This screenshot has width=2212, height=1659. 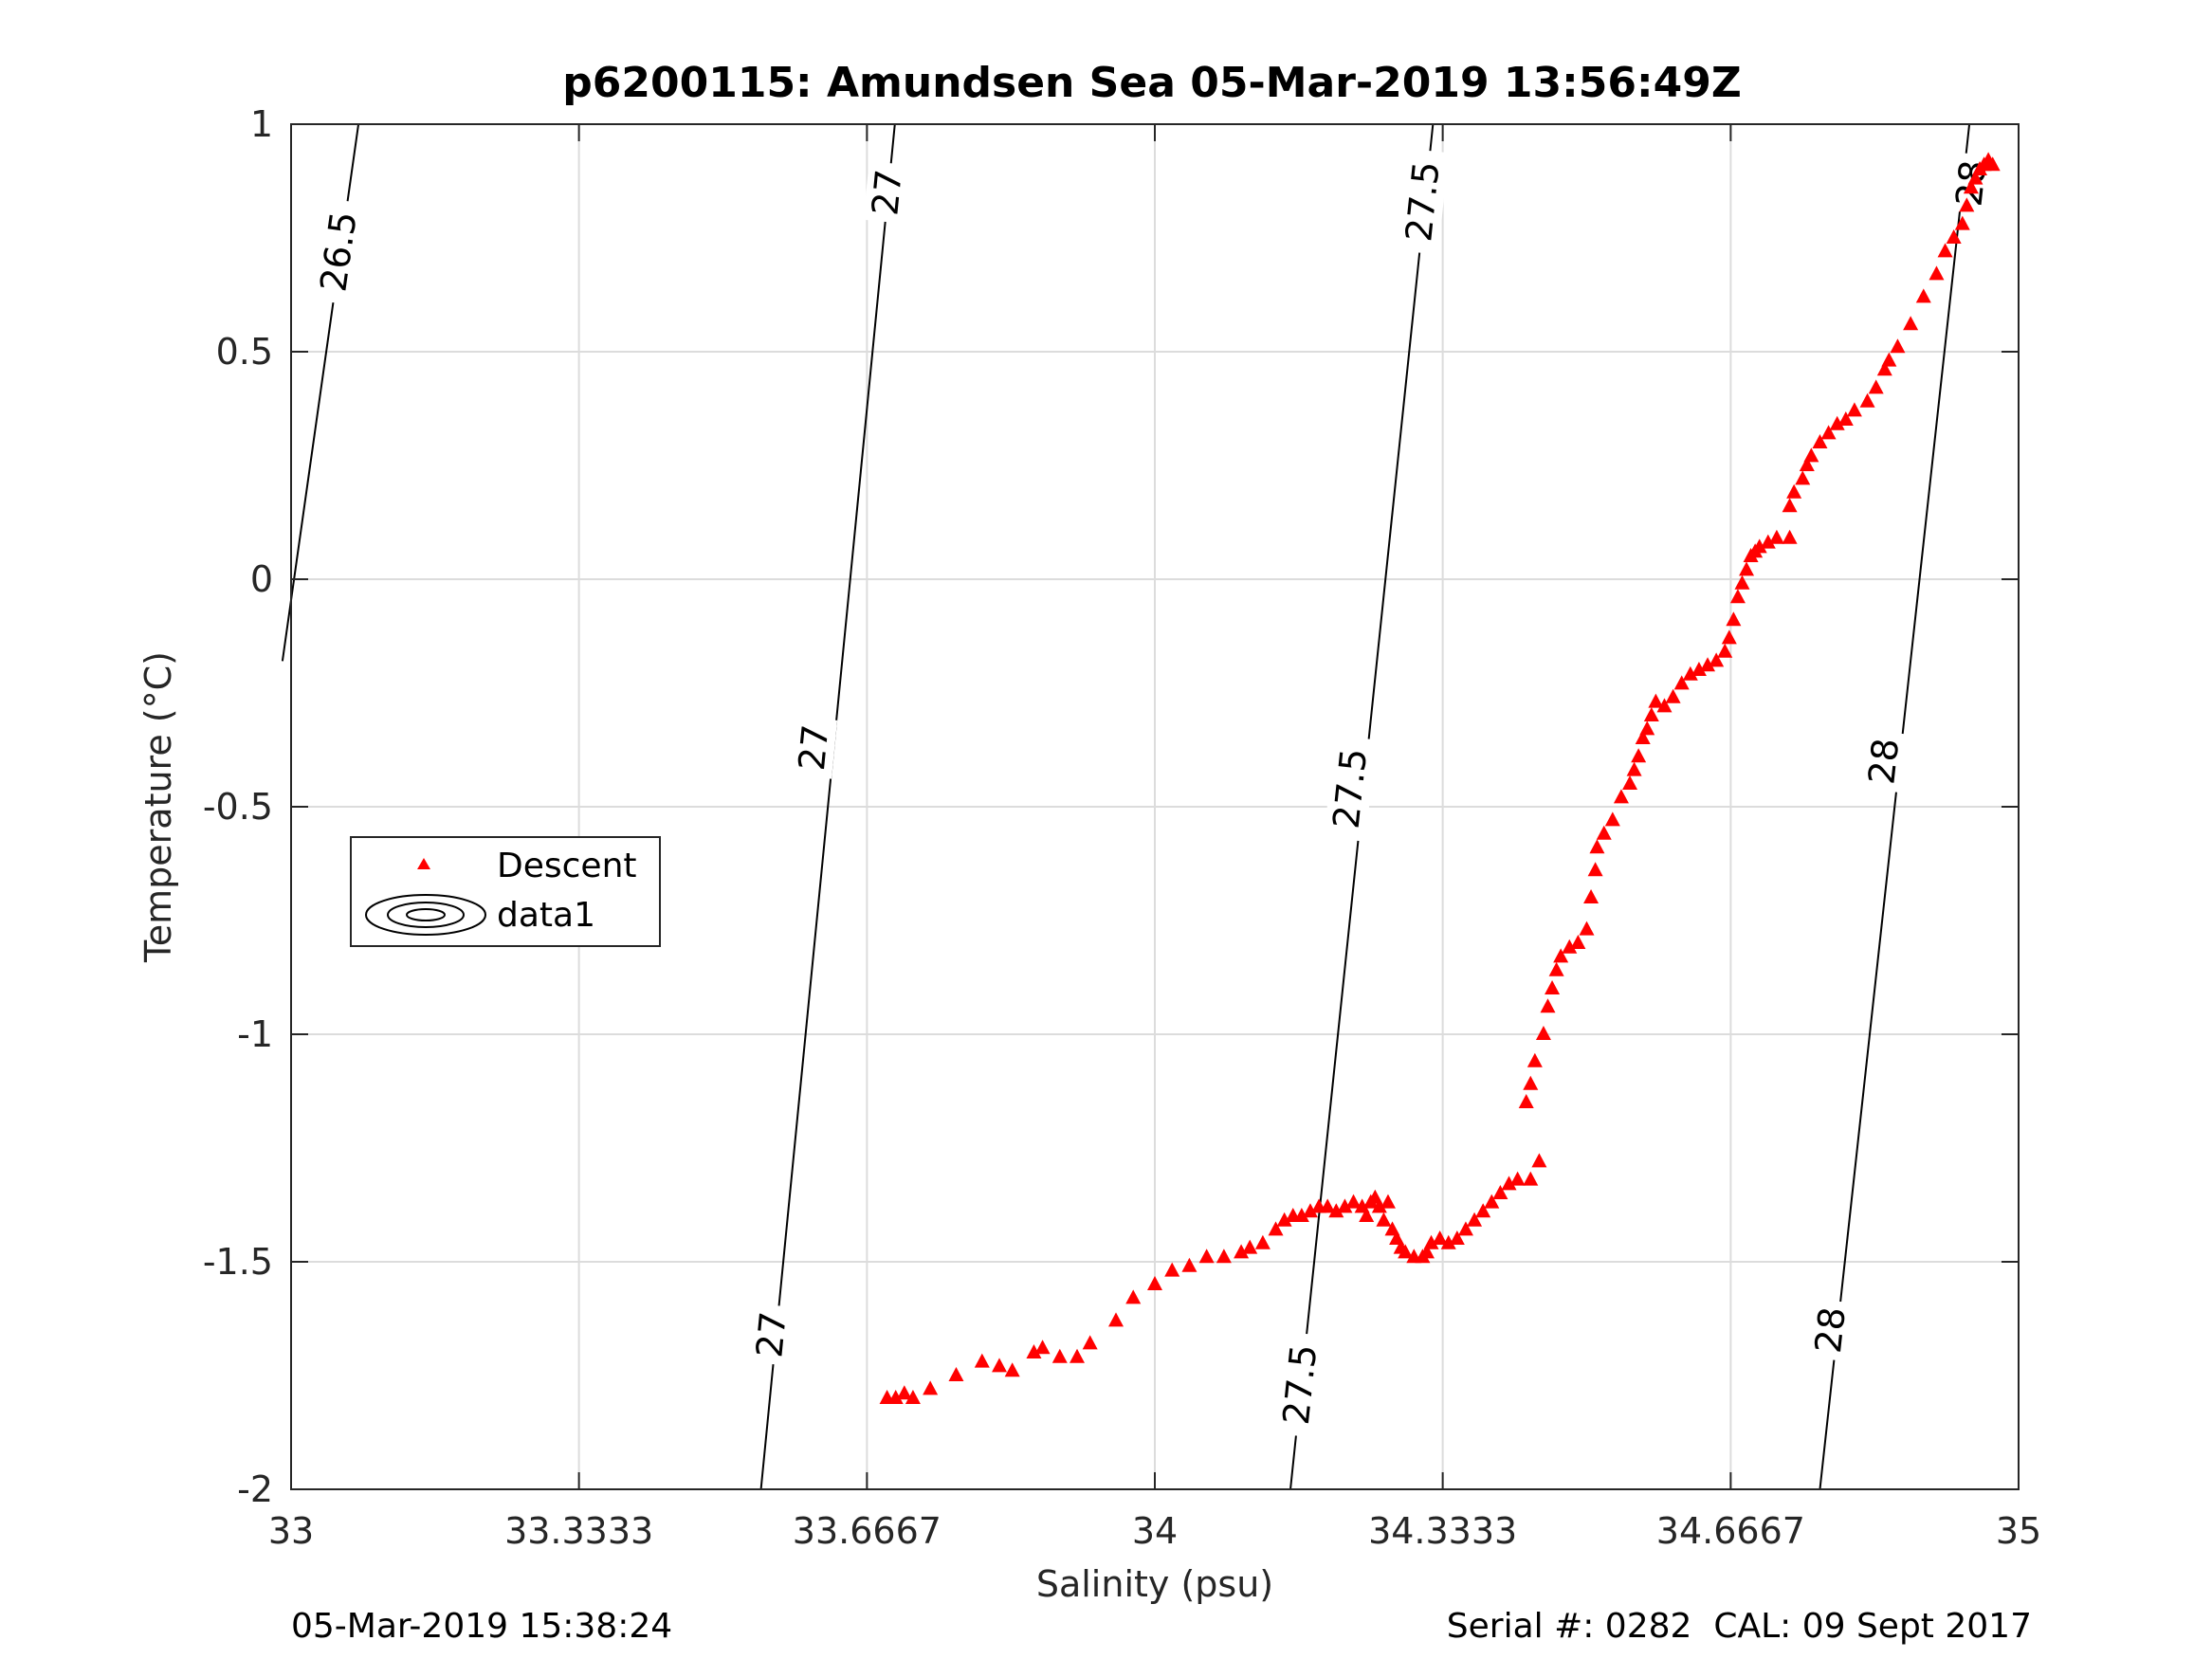 I want to click on y-tick-label: 0, so click(x=261, y=579).